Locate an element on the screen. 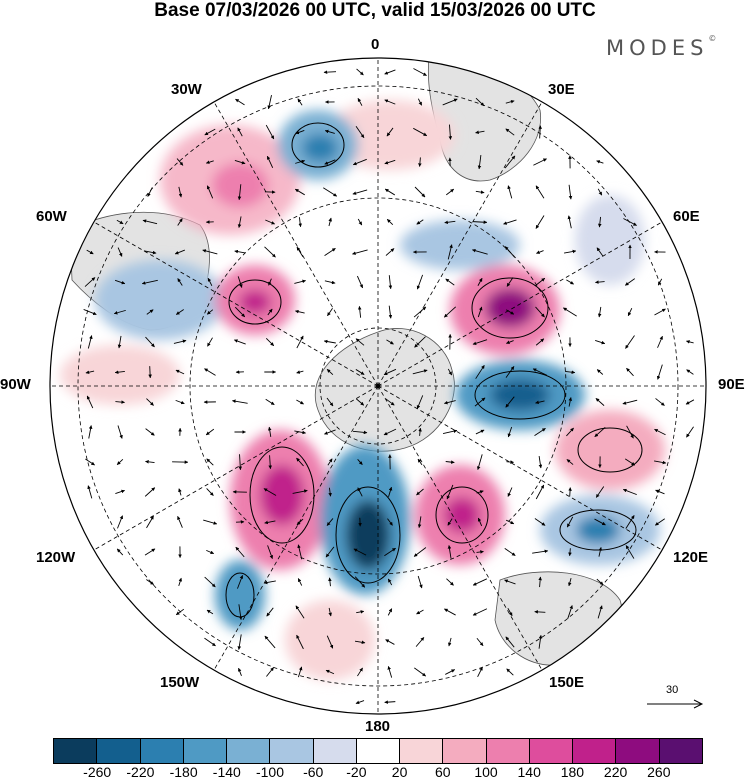  colorbar-tick-label: 260 is located at coordinates (659, 772).